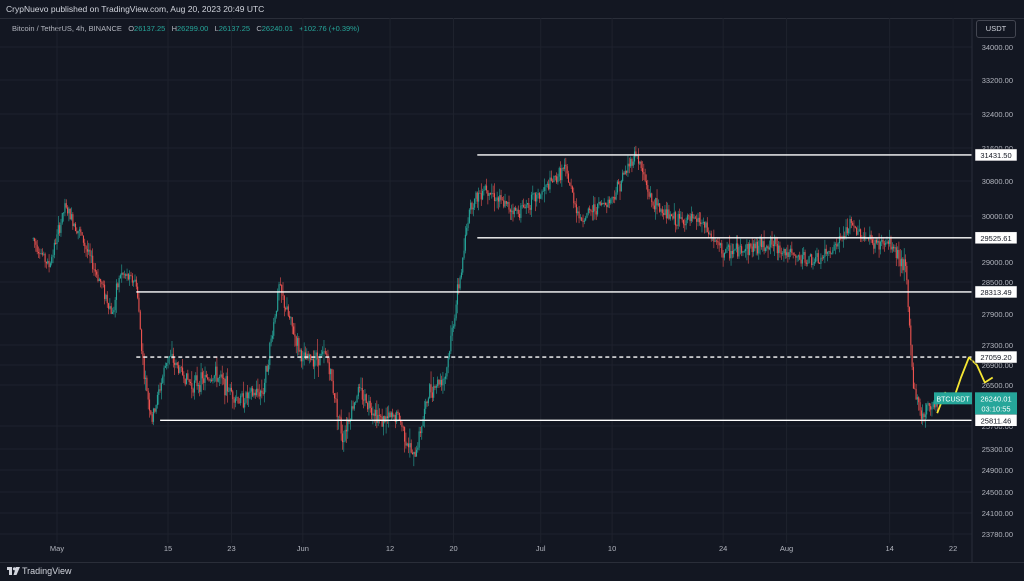  I want to click on symbol-title: Bitcoin / TetherUS, 4h, BINANCE, so click(67, 28).